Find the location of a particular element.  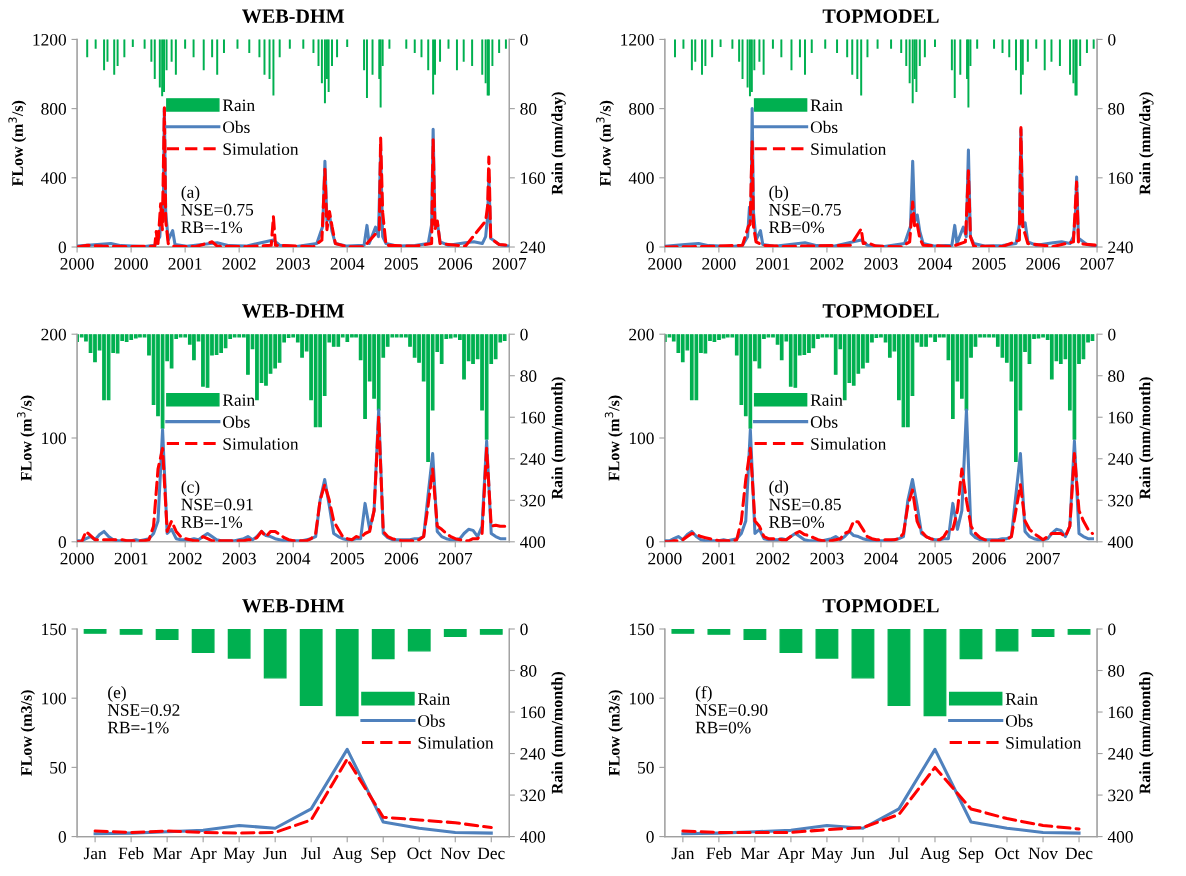

annotation: NSE=0.91 is located at coordinates (217, 504).